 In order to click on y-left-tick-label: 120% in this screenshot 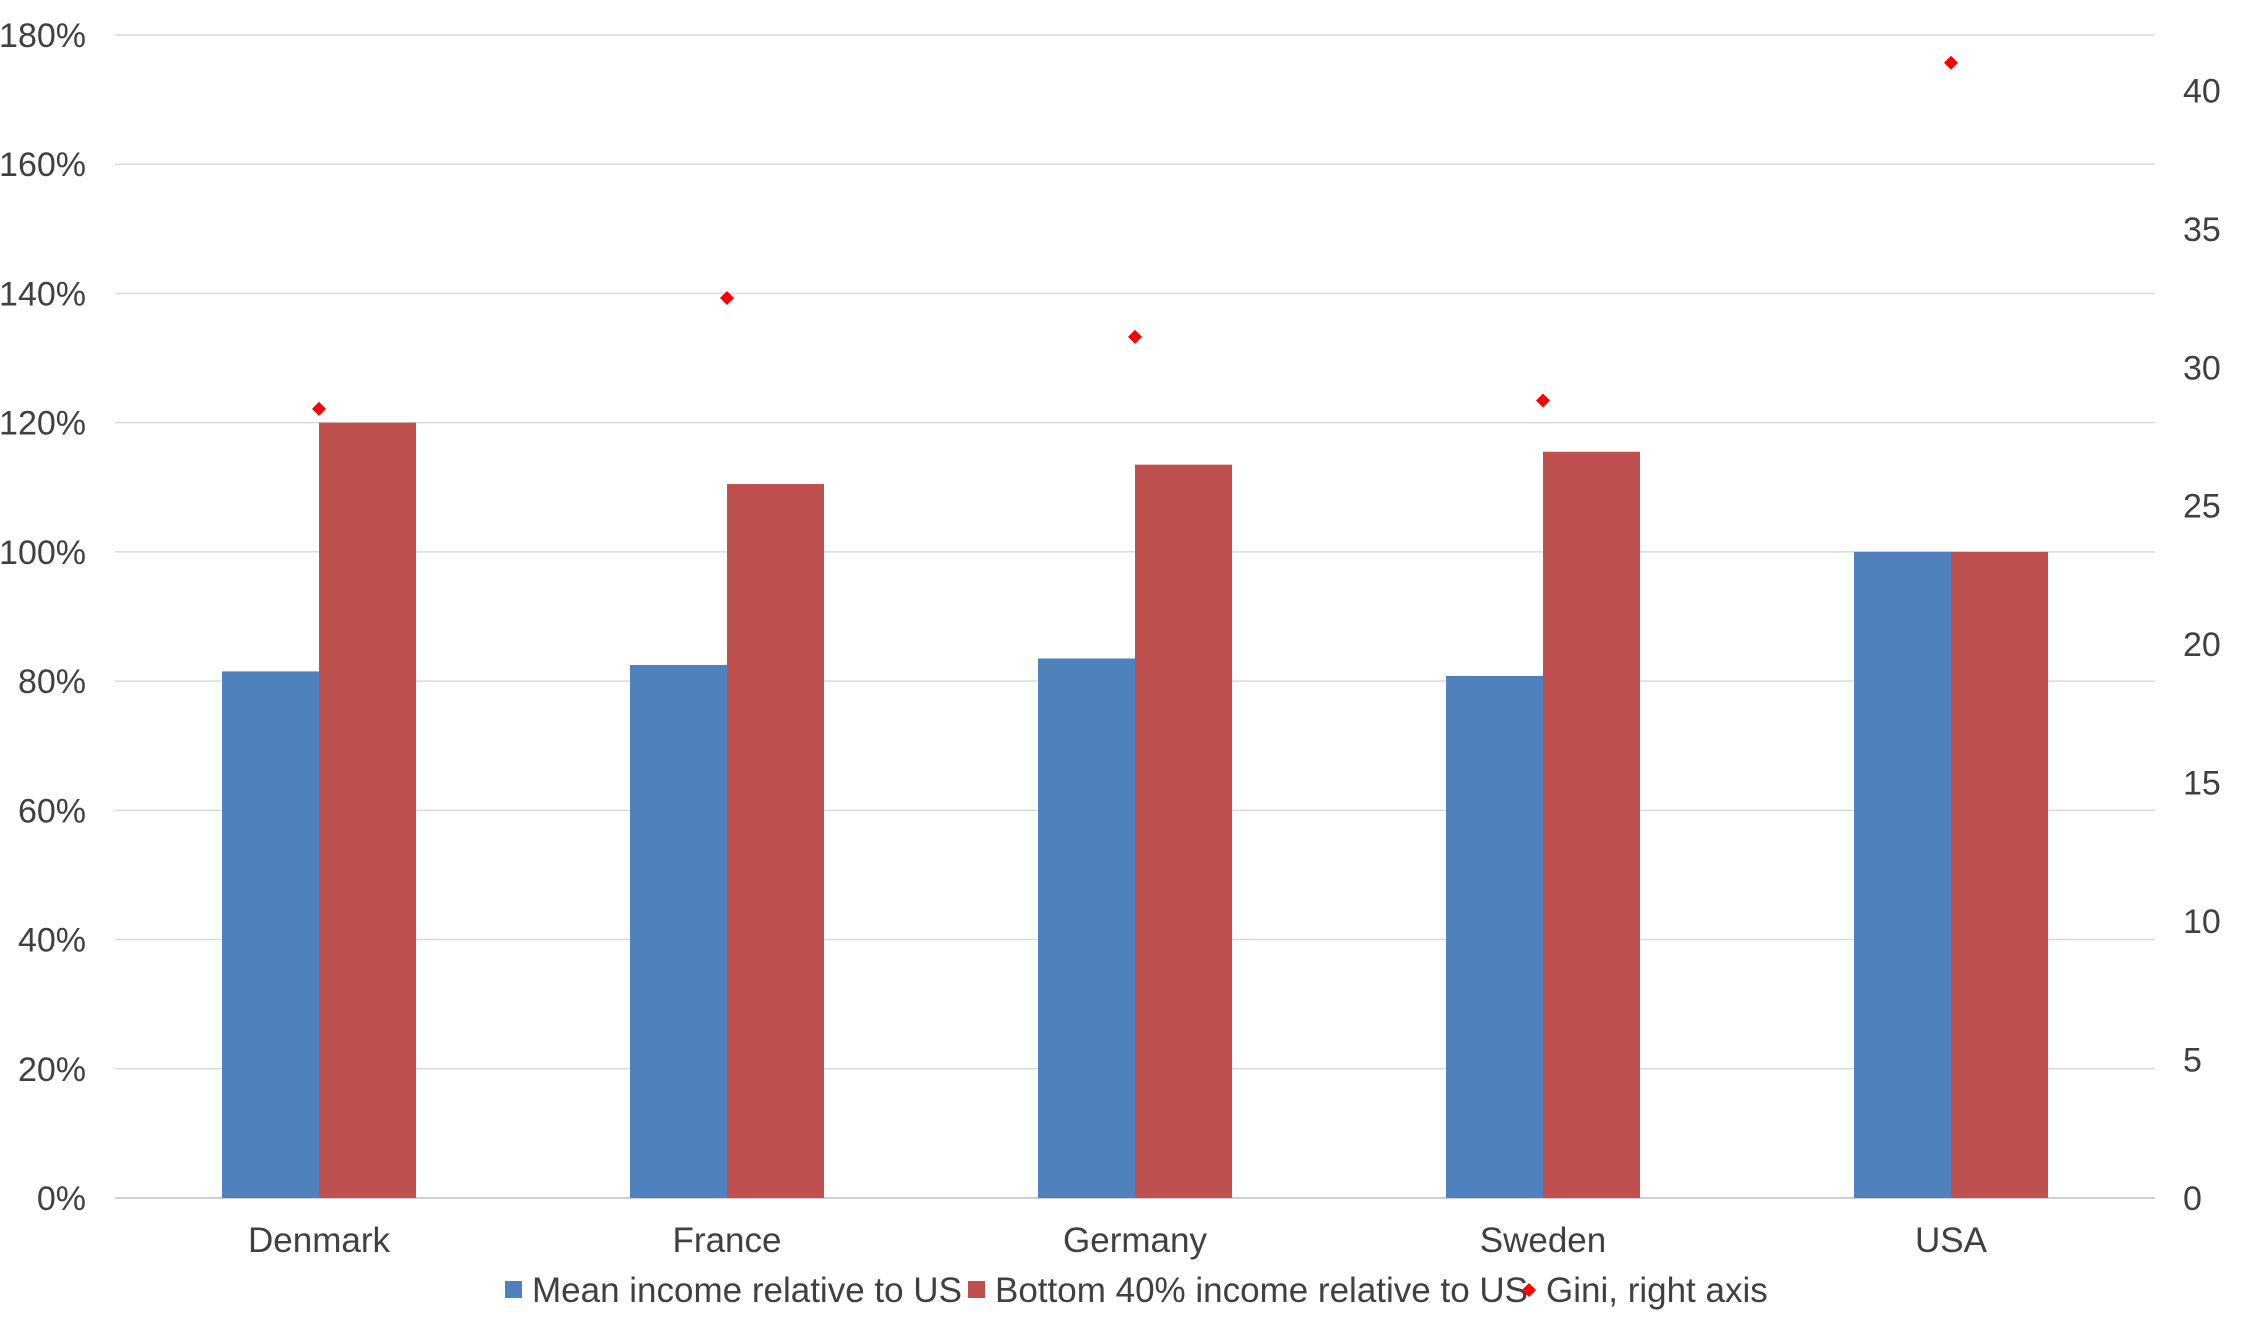, I will do `click(43, 424)`.